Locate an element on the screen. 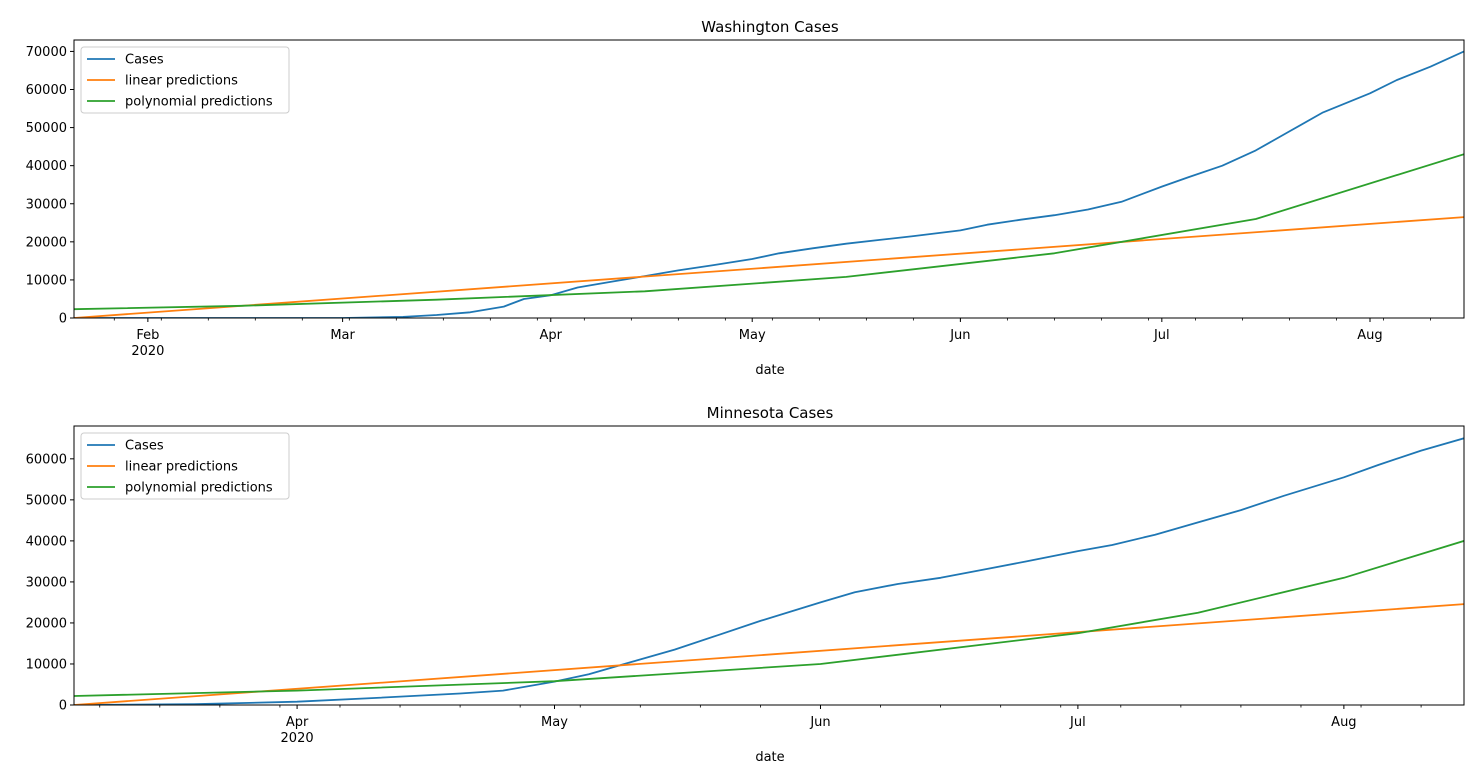  chart-title: Washington Cases is located at coordinates (770, 27).